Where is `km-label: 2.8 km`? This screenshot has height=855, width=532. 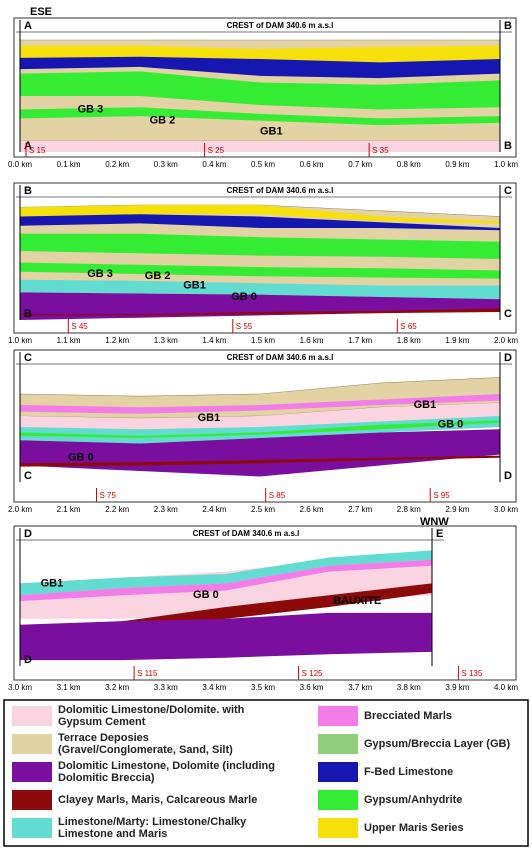 km-label: 2.8 km is located at coordinates (409, 509).